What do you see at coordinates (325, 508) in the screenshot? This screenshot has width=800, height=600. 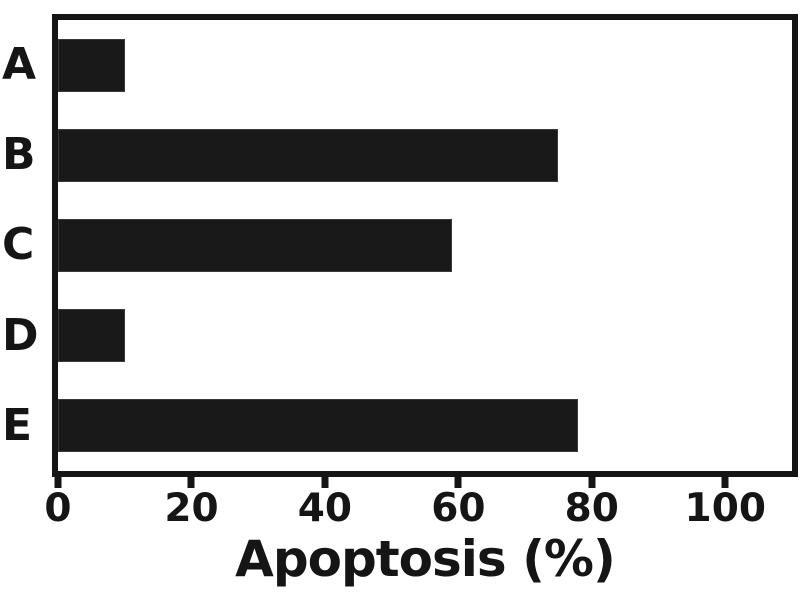 I see `x-tick-label-40: 40` at bounding box center [325, 508].